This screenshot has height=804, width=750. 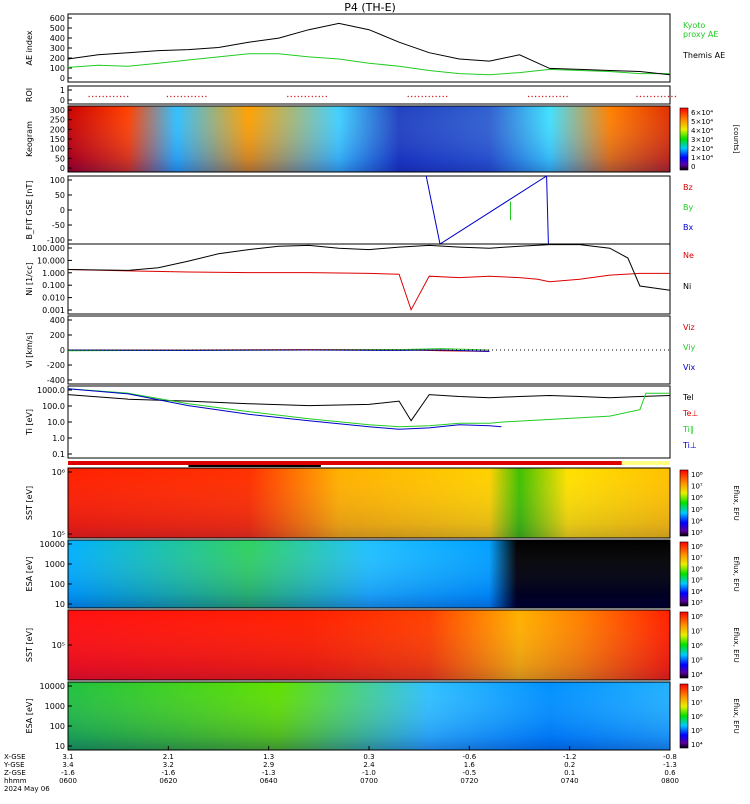 I want to click on esa_i-colorbar-tick: 10⁷, so click(x=697, y=703).